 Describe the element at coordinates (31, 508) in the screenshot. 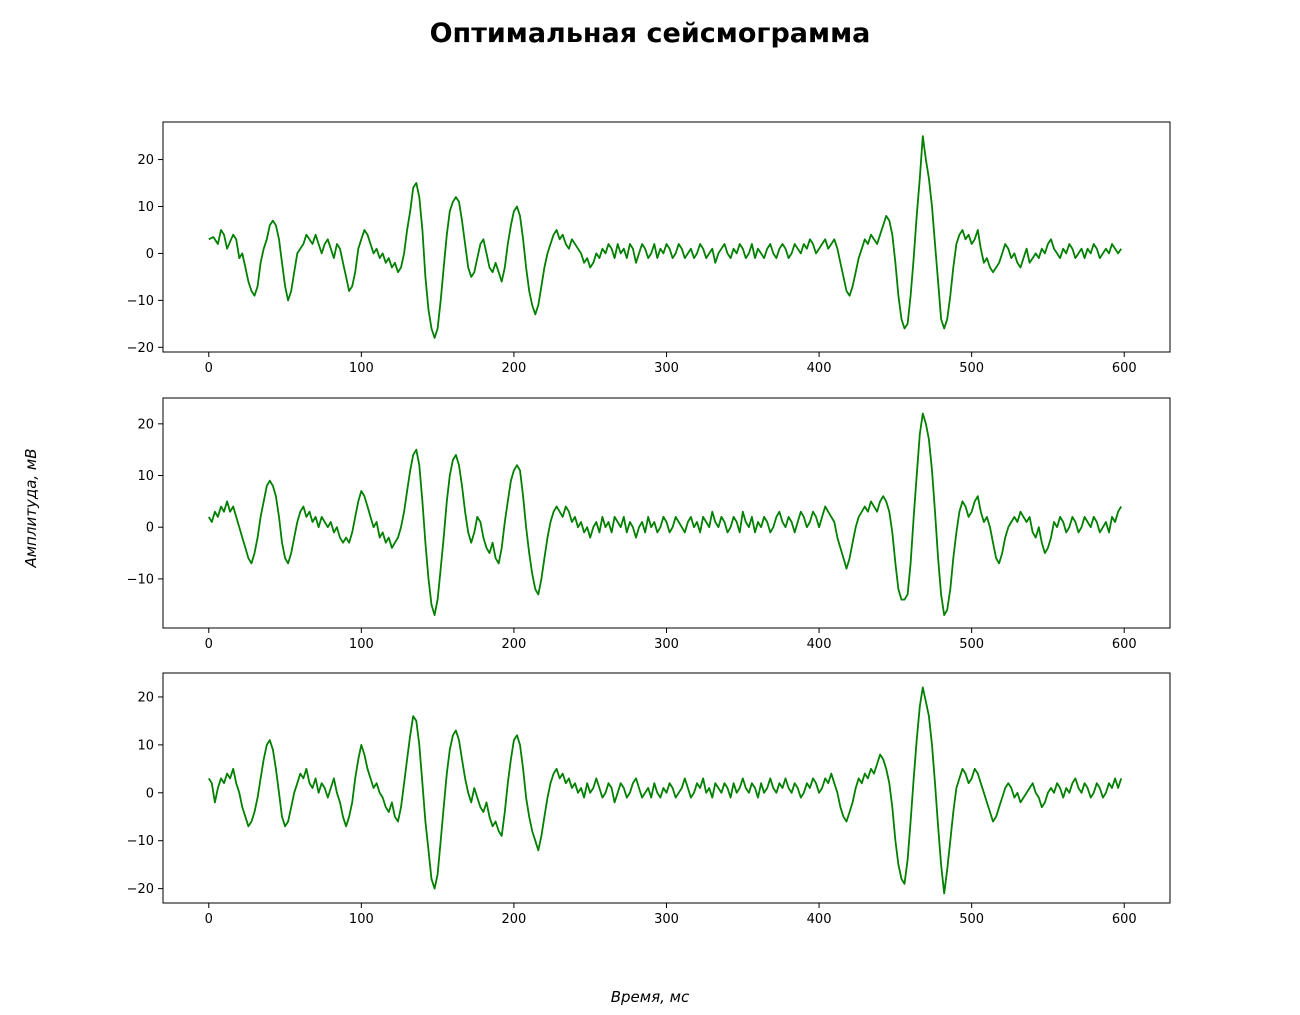

I see `y-axis-label: Амплитуда, мВ` at that location.